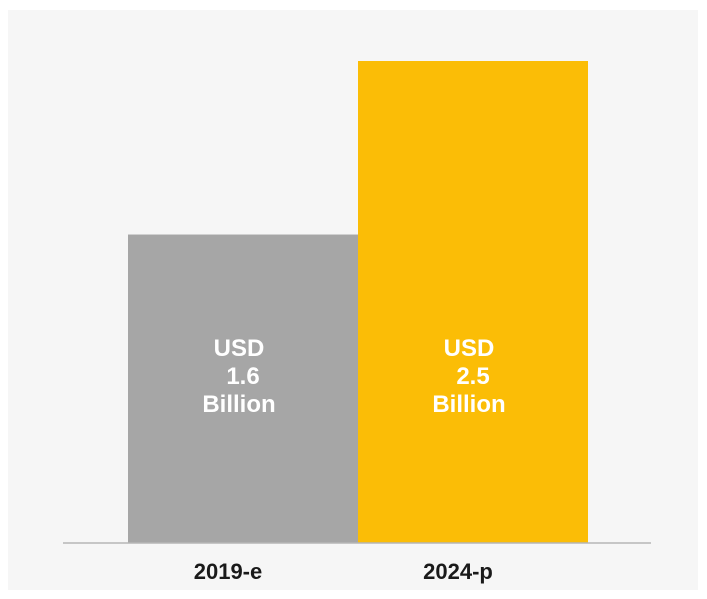  What do you see at coordinates (472, 376) in the screenshot?
I see `bar-data-label: 2.5` at bounding box center [472, 376].